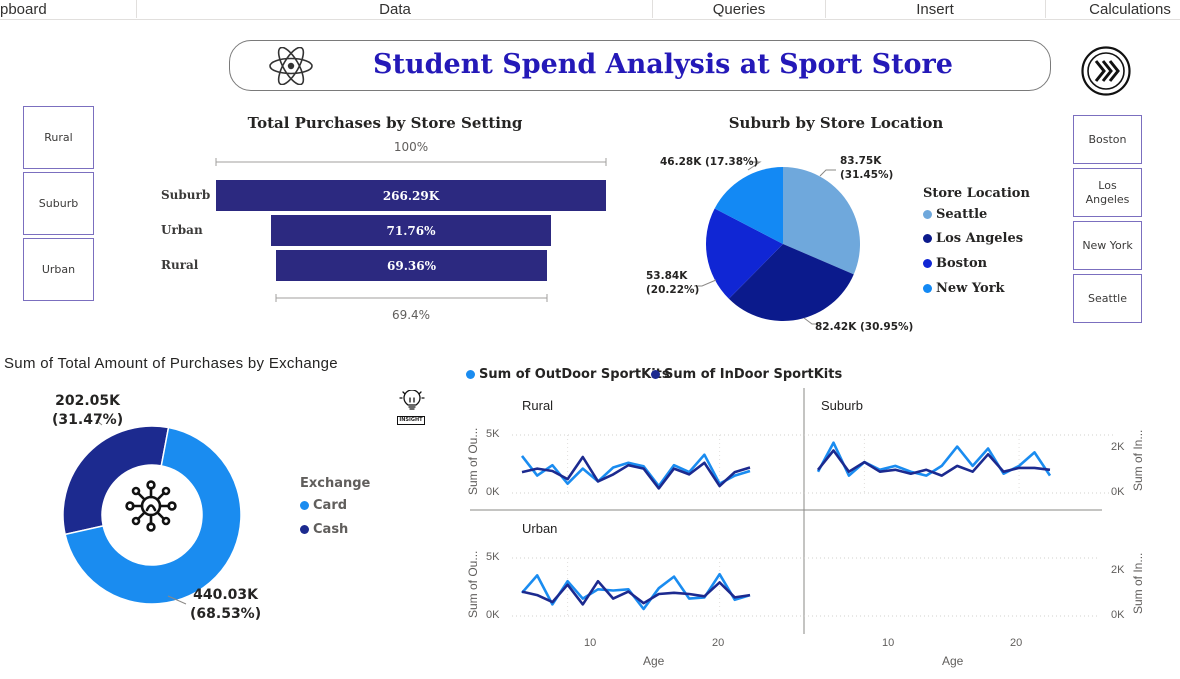  What do you see at coordinates (962, 263) in the screenshot?
I see `legend-label: Boston` at bounding box center [962, 263].